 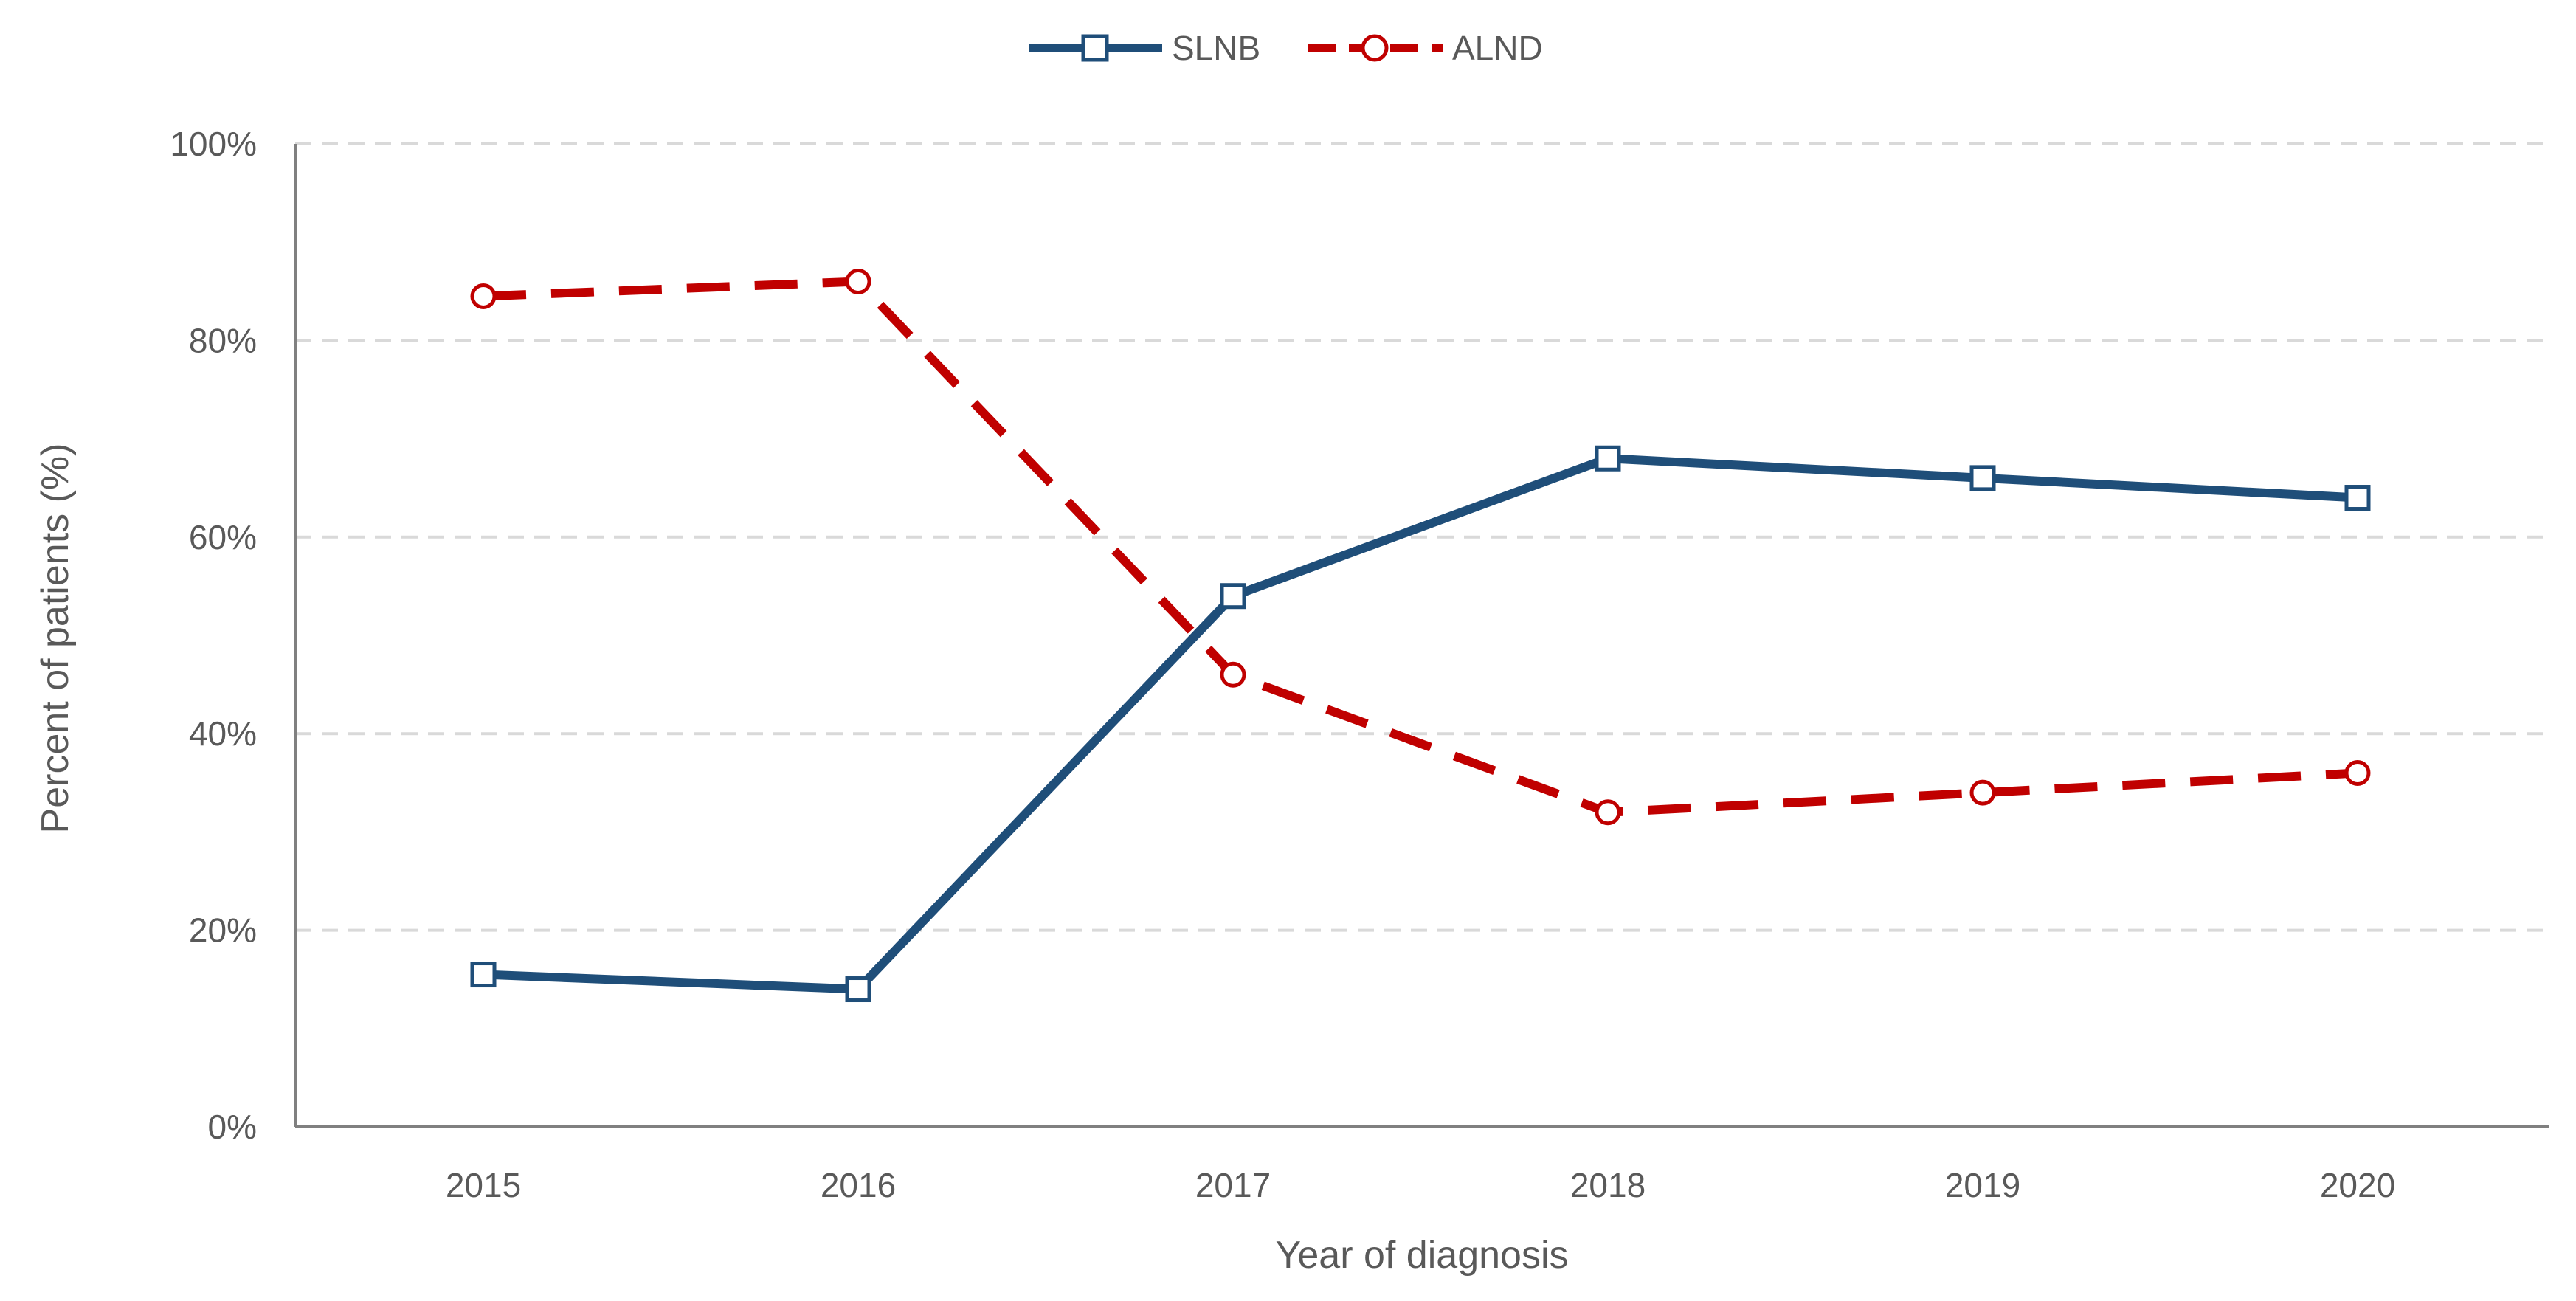 I want to click on y-tick-label: 80%, so click(x=223, y=340).